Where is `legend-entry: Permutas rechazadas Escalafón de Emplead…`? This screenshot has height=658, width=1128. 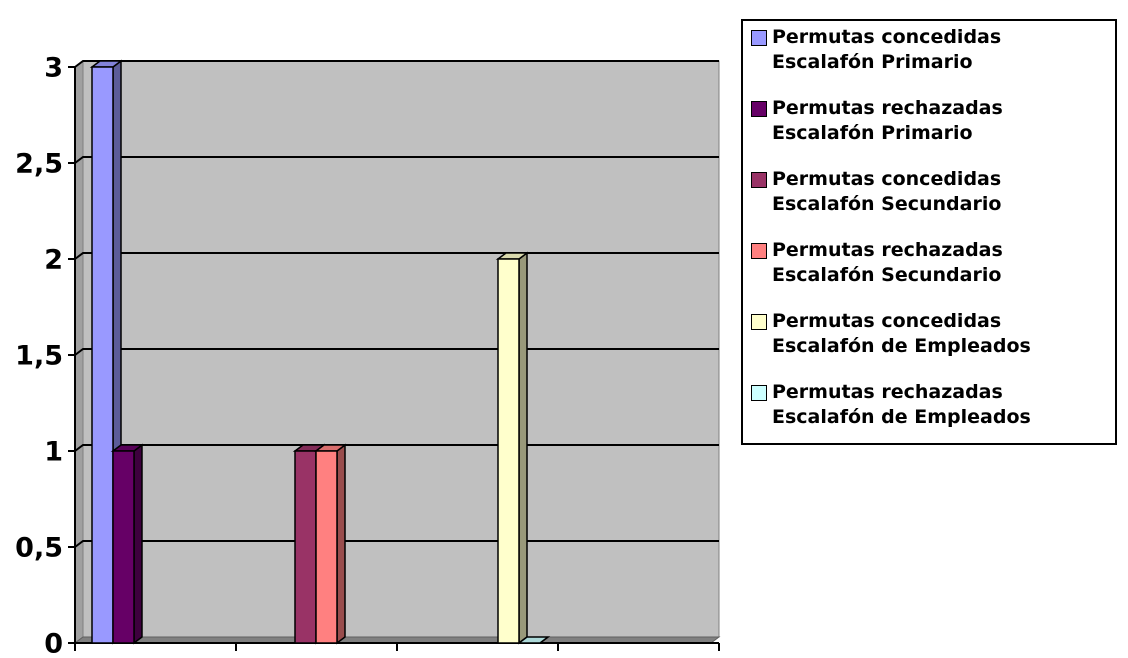
legend-entry: Permutas rechazadas Escalafón de Emplead… is located at coordinates (929, 415).